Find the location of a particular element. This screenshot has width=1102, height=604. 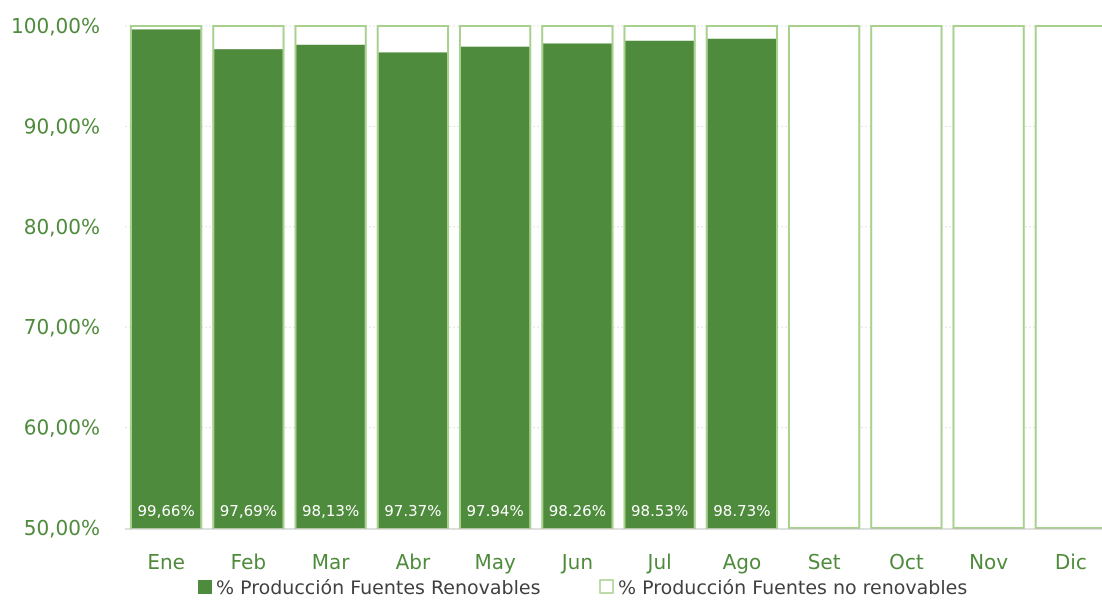

x-tick-label: Dic is located at coordinates (1071, 562).